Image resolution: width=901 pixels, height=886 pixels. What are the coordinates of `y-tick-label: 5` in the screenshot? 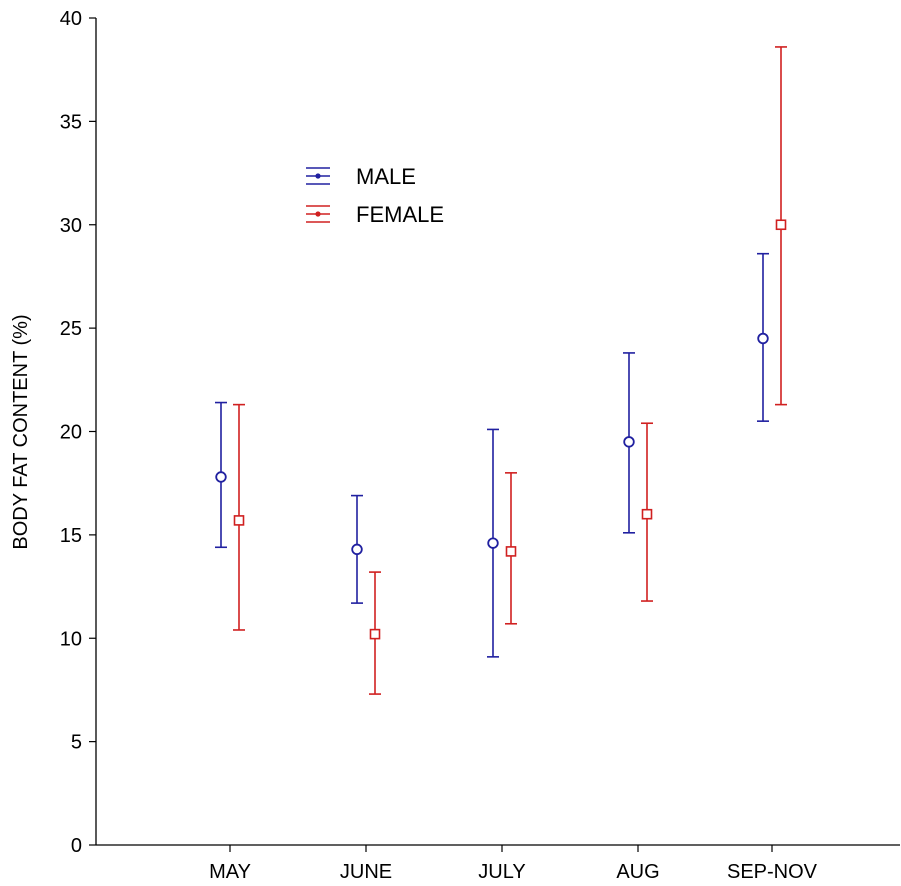 It's located at (76, 743).